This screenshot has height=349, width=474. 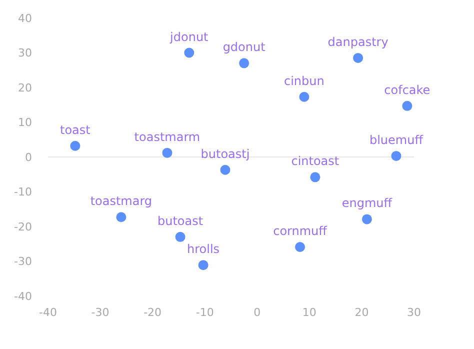 I want to click on annotation: cornmuff, so click(x=300, y=231).